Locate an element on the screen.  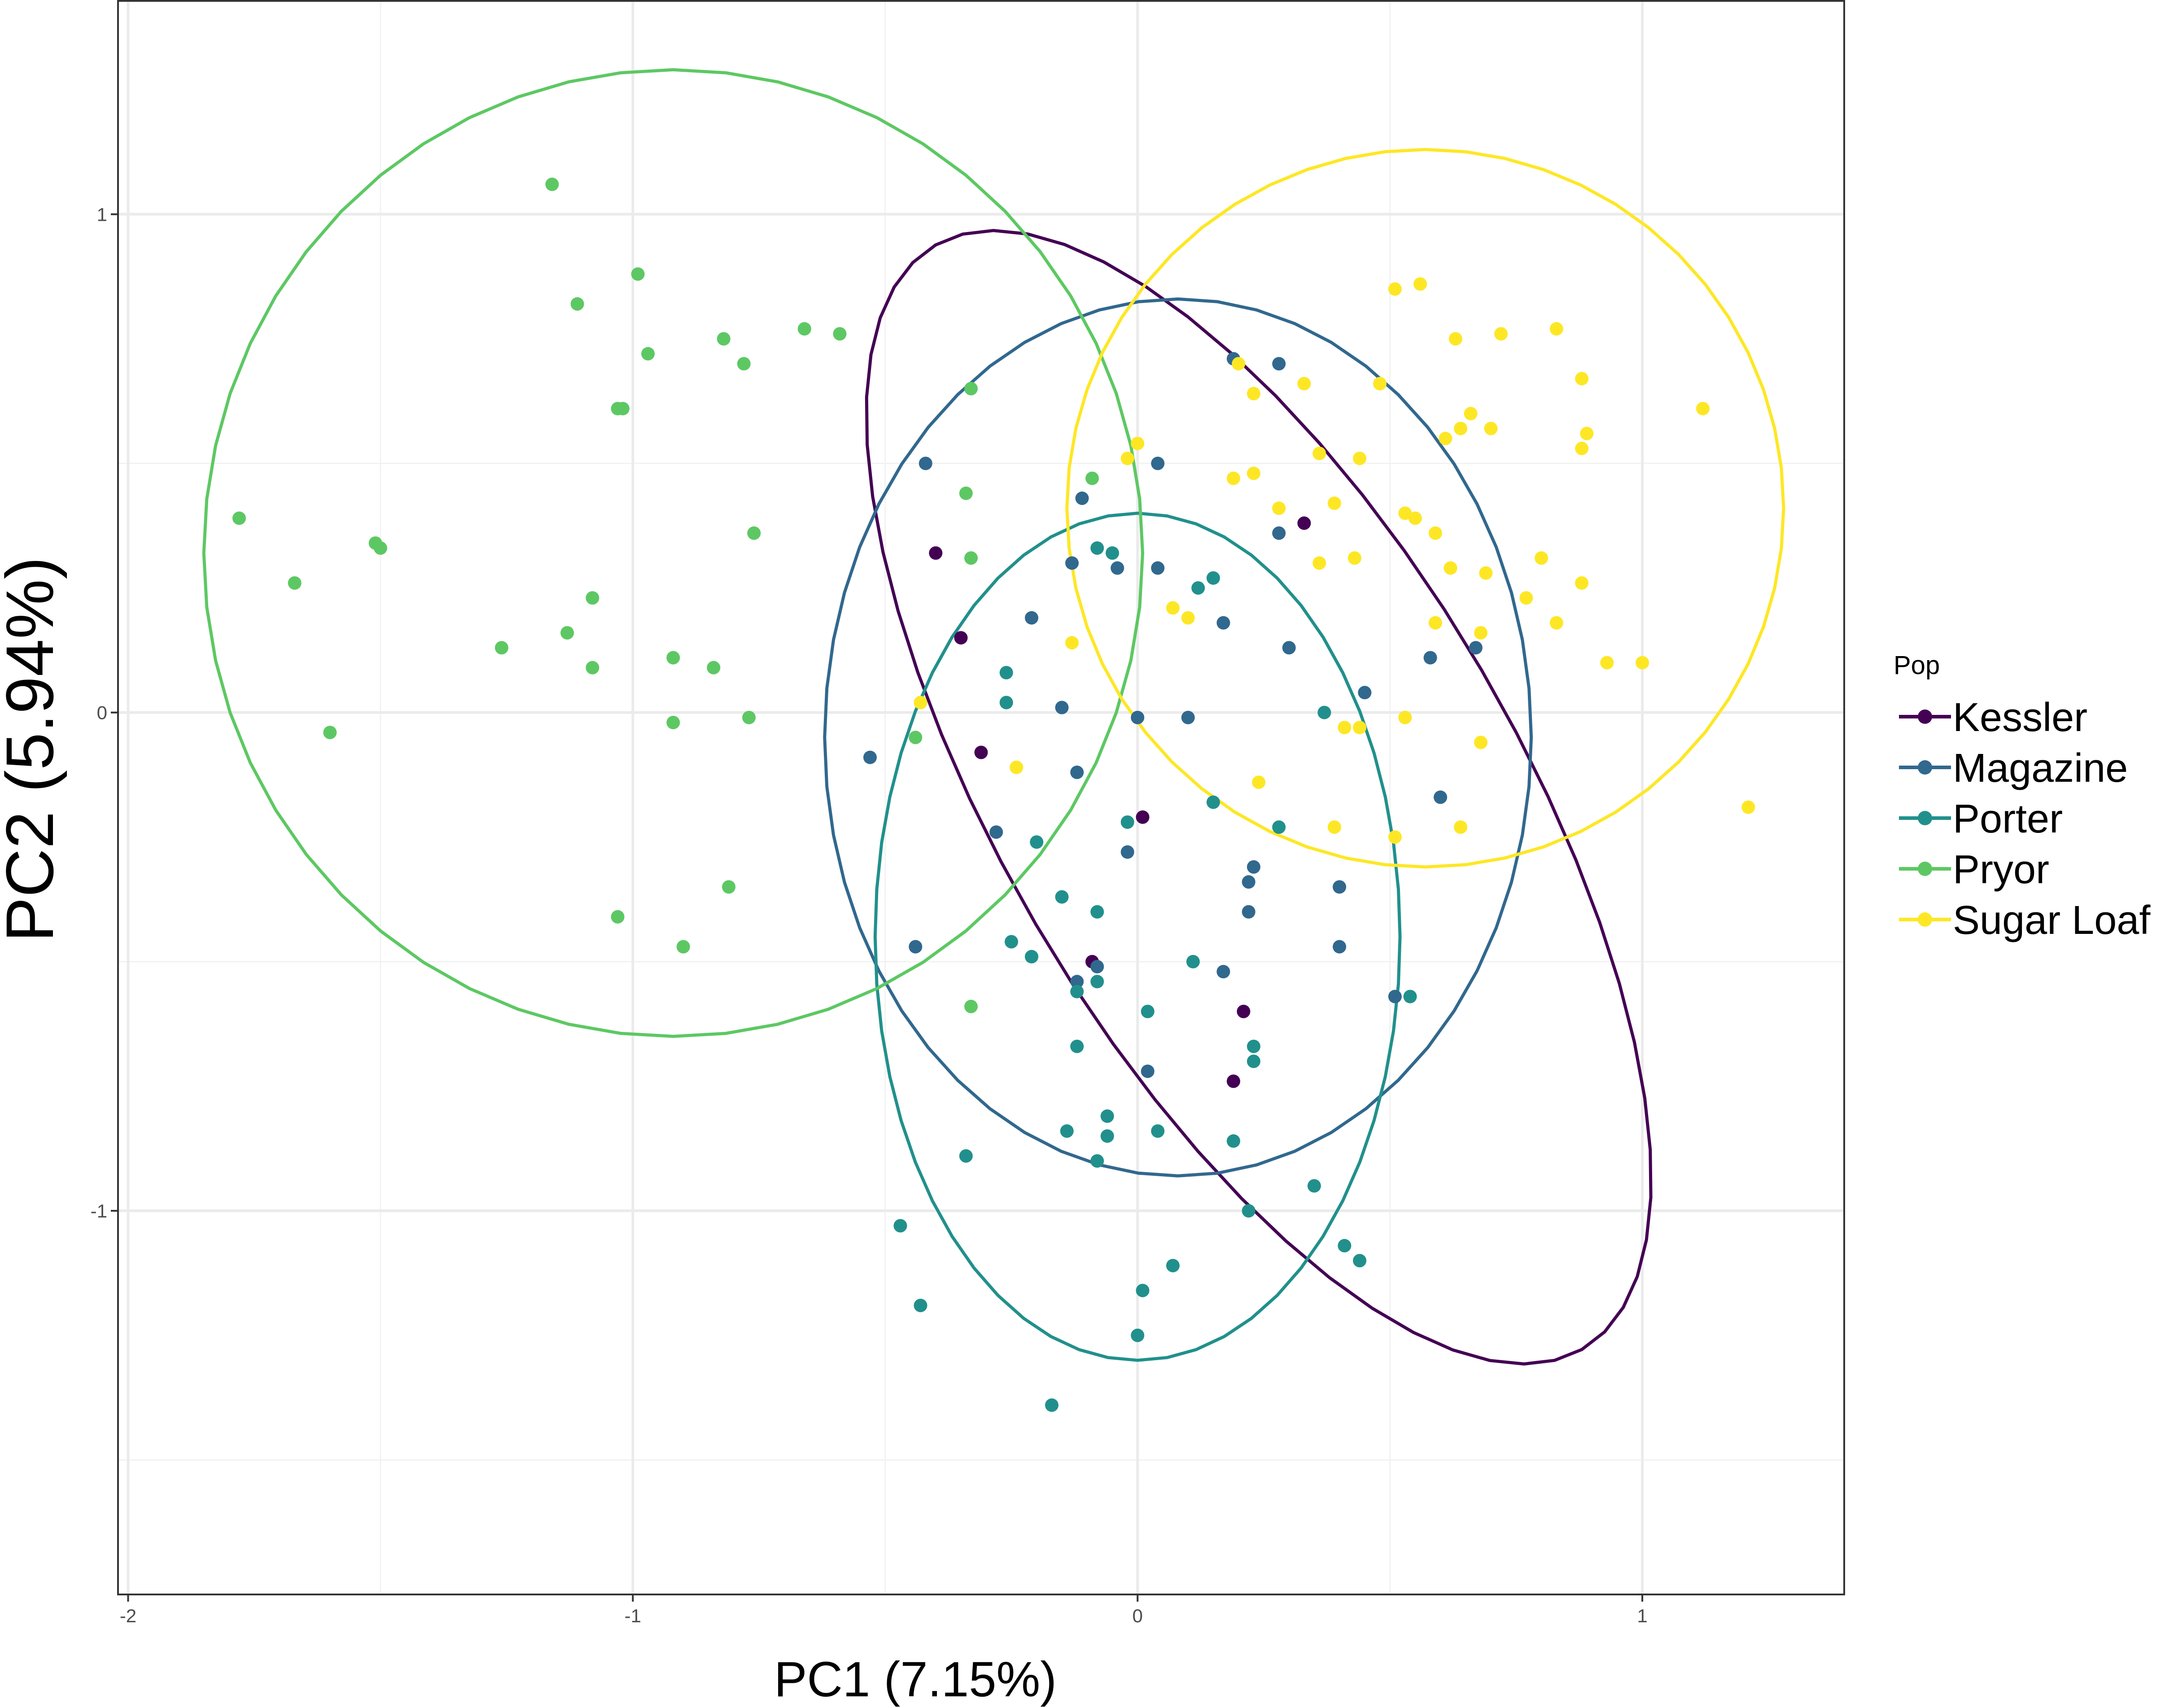
legend-label-pryor: Pryor is located at coordinates (2001, 870).